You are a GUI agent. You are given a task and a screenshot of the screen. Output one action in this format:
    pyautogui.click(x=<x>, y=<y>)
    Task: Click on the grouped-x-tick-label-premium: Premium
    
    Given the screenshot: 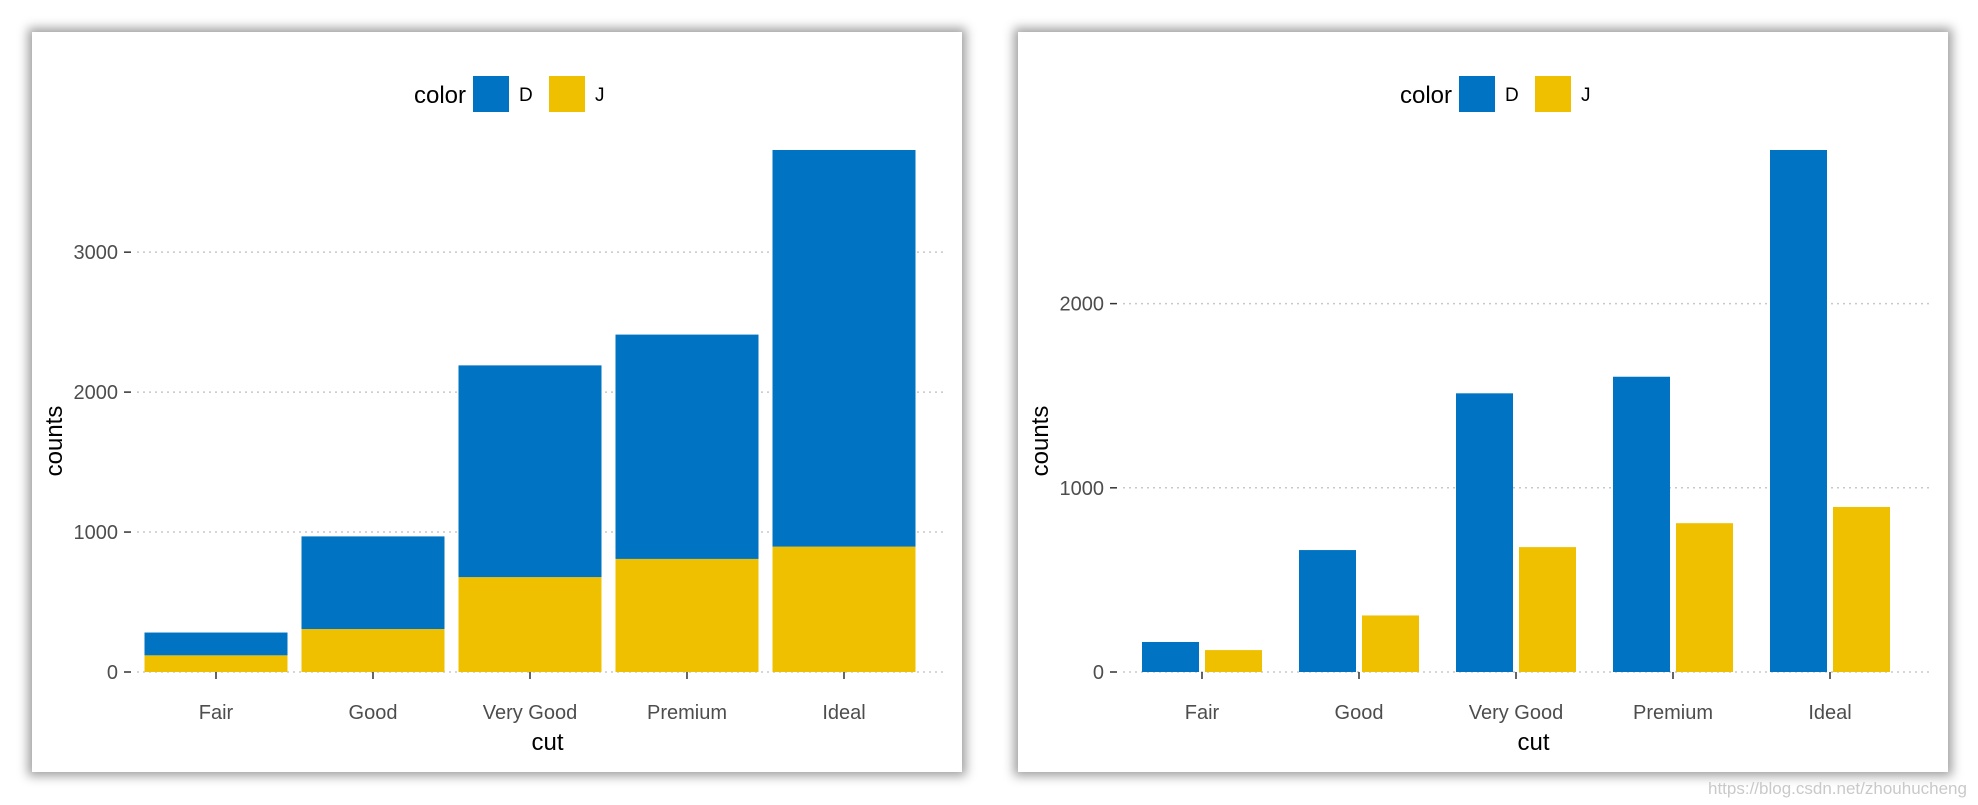 What is the action you would take?
    pyautogui.click(x=1673, y=713)
    